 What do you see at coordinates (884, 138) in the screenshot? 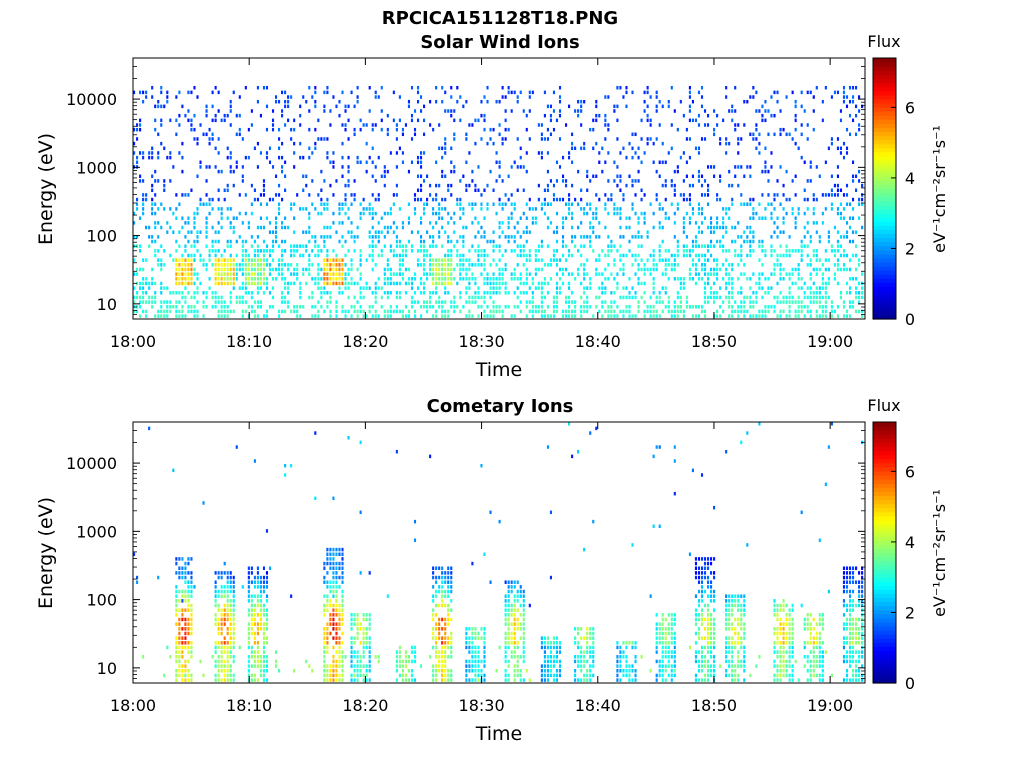
I see `colorbar-segment` at bounding box center [884, 138].